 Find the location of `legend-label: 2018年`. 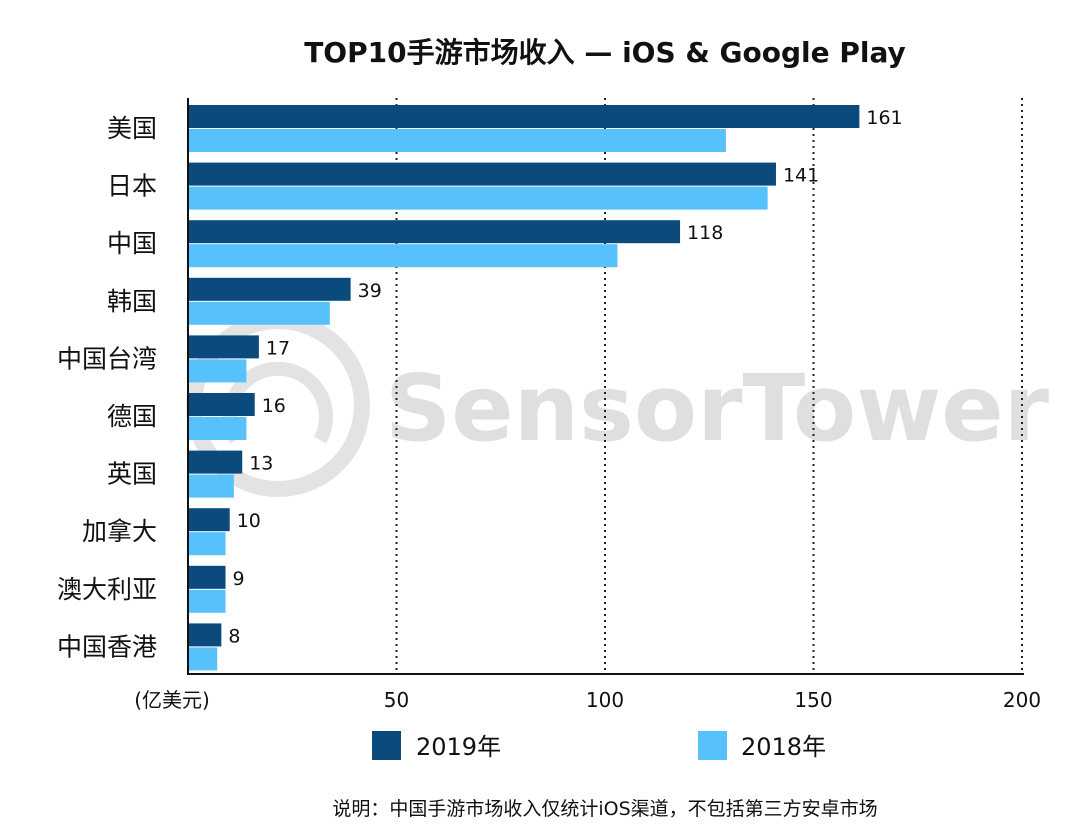

legend-label: 2018年 is located at coordinates (783, 747).